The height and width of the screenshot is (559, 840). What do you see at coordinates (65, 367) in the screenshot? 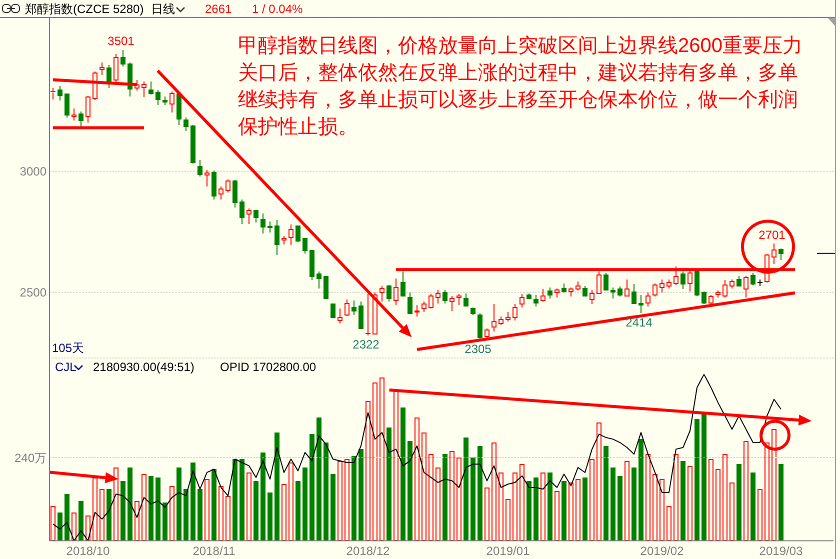
I see `text: CJL` at bounding box center [65, 367].